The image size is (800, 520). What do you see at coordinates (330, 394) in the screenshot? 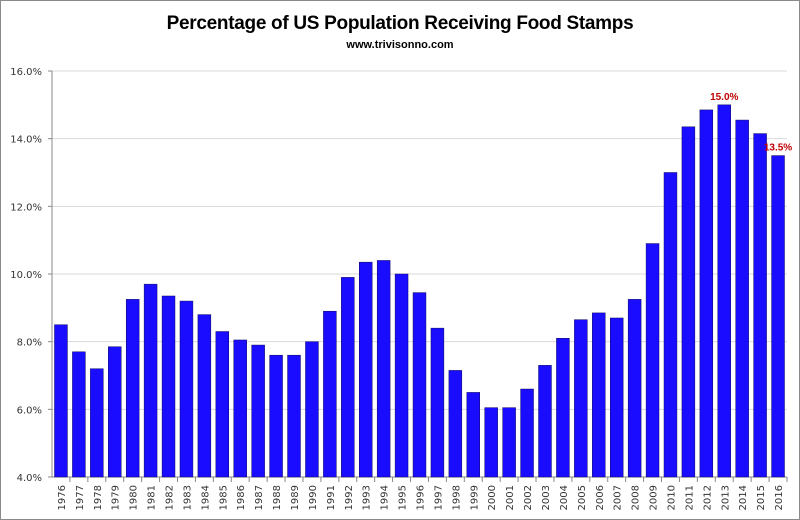
I see `bar-1991` at bounding box center [330, 394].